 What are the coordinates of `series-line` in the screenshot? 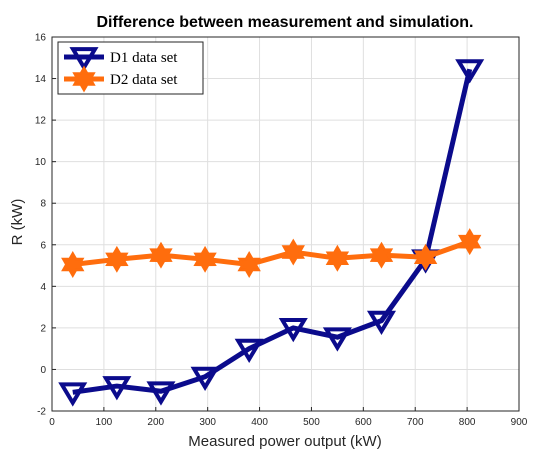 It's located at (271, 253).